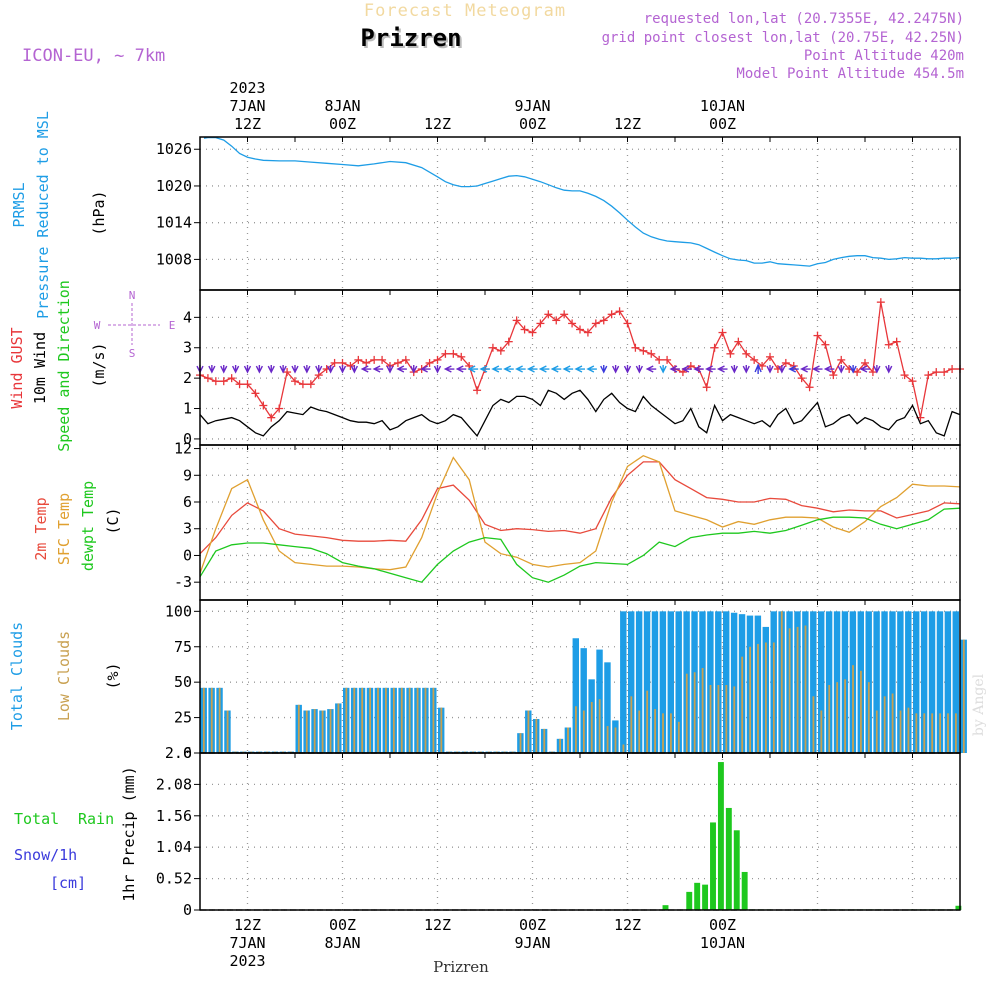  What do you see at coordinates (342, 925) in the screenshot?
I see `bottom-time-label: 00Z` at bounding box center [342, 925].